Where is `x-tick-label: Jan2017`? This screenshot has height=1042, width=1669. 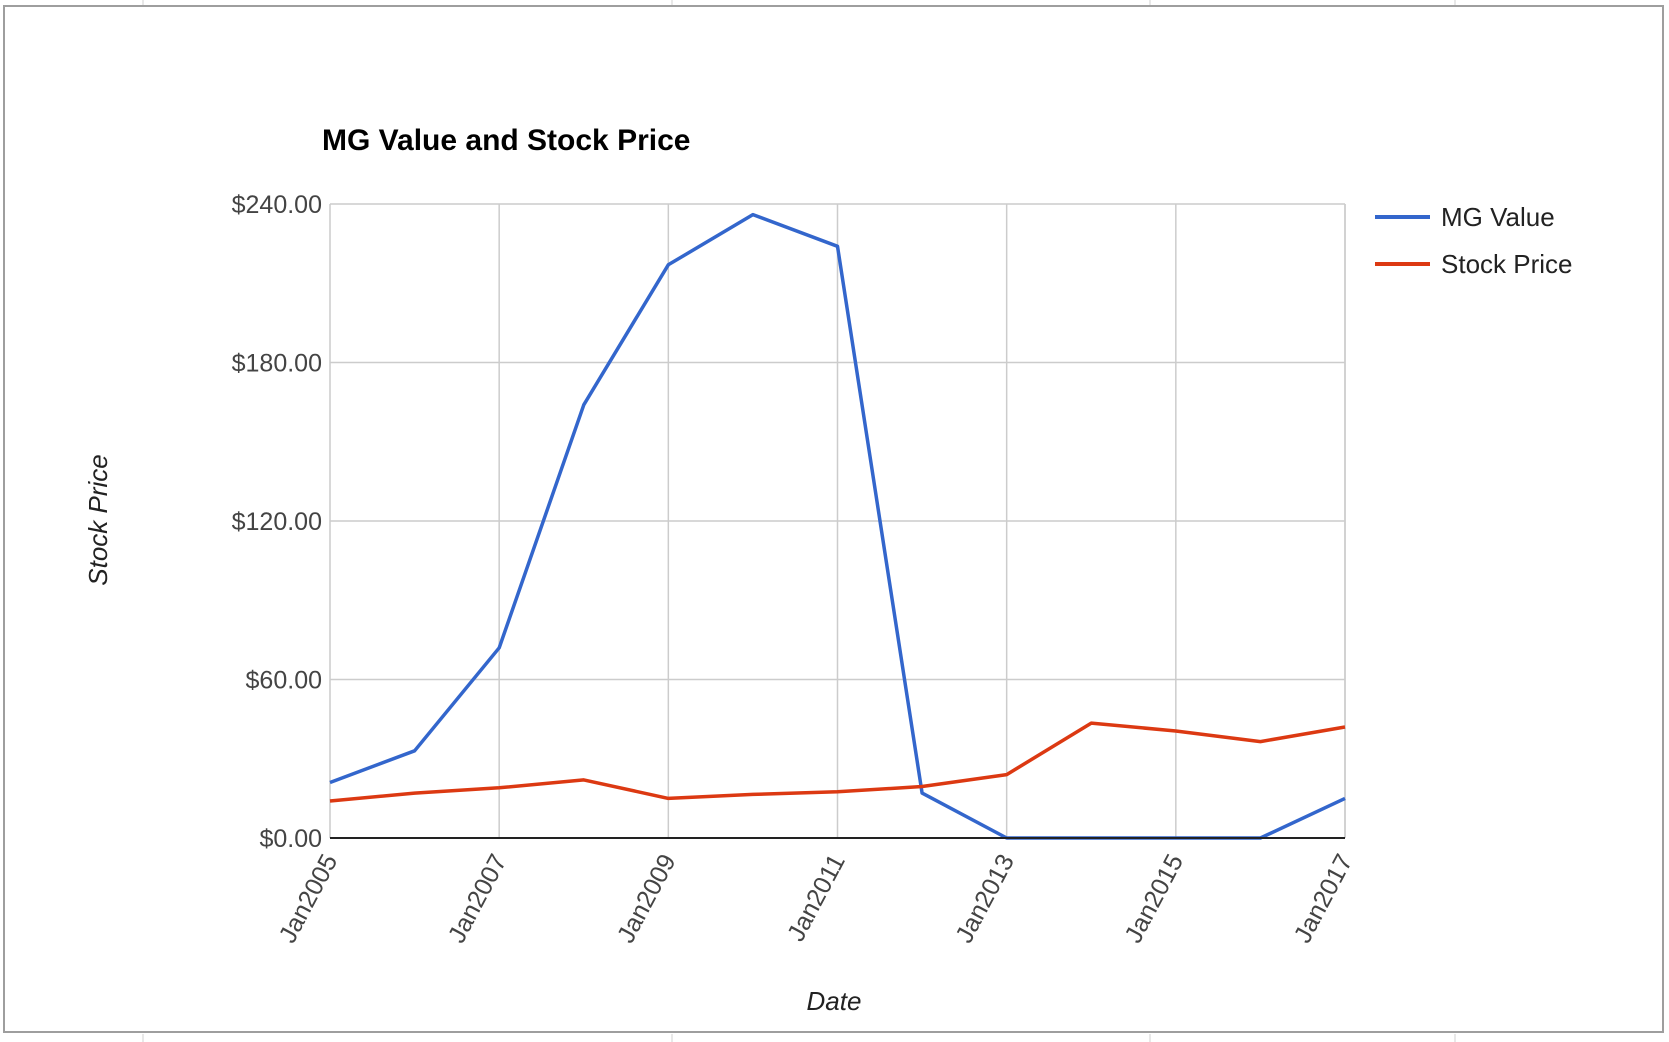
x-tick-label: Jan2017 is located at coordinates (1324, 899).